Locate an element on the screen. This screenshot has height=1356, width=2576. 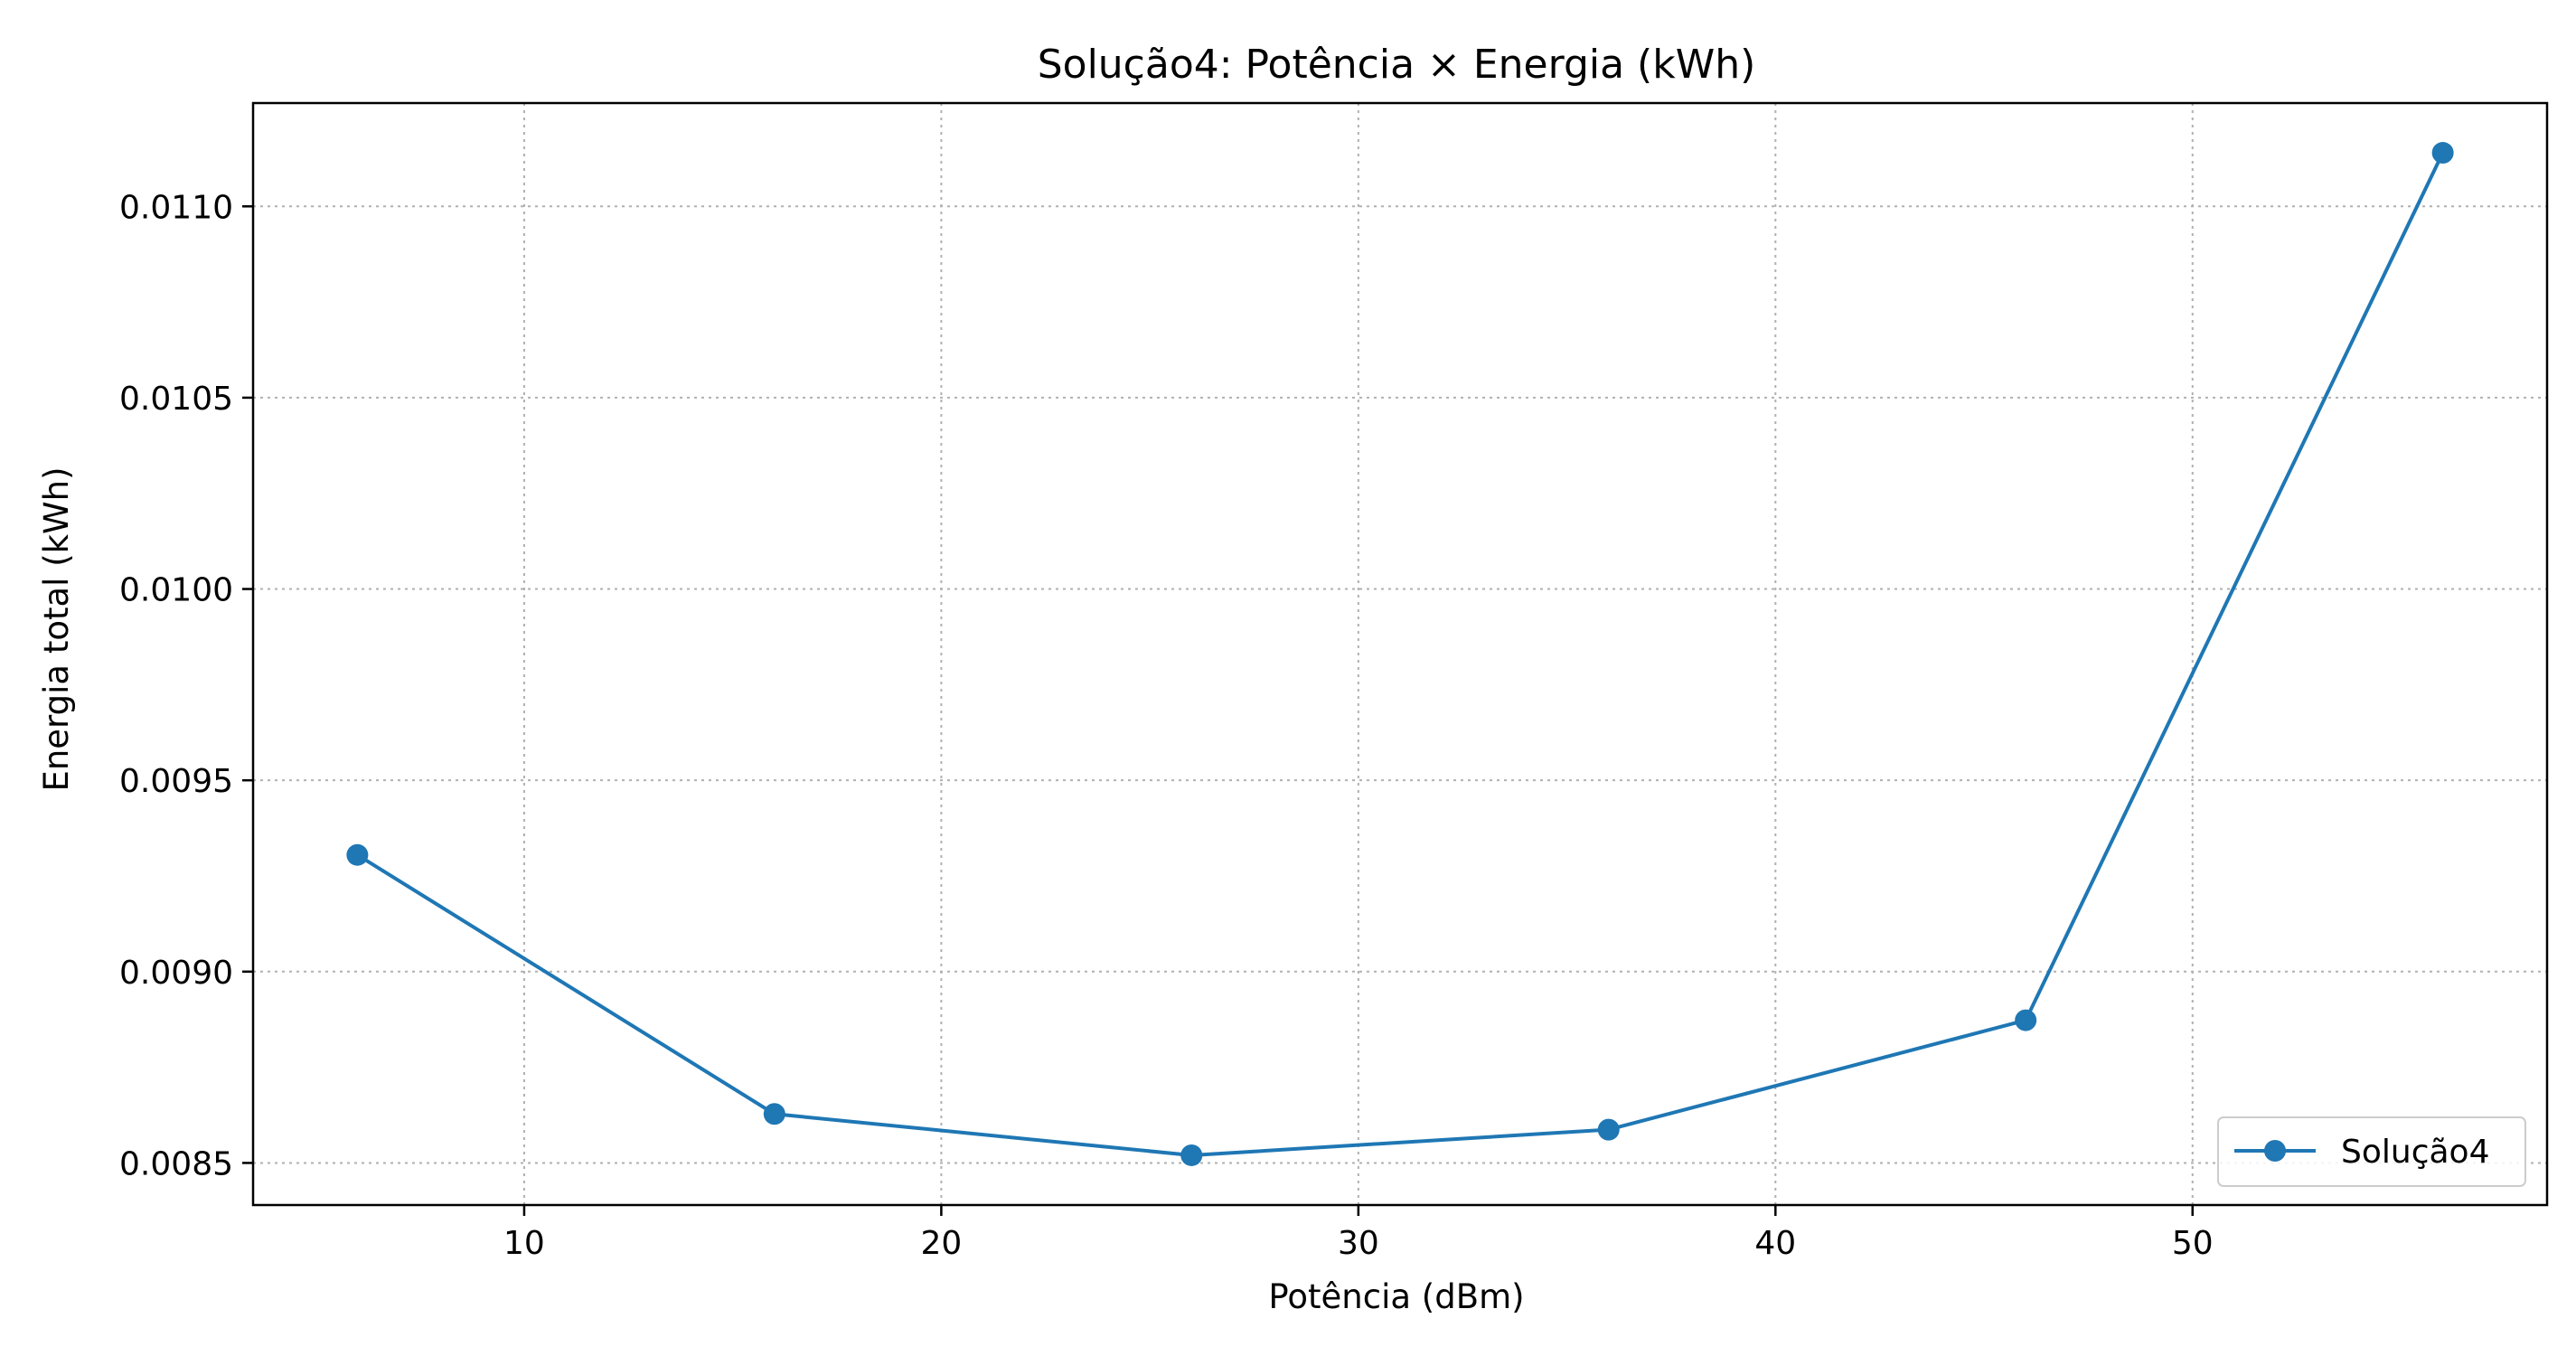
x-axis: 10 20 30 40 50 is located at coordinates (1359, 1233).